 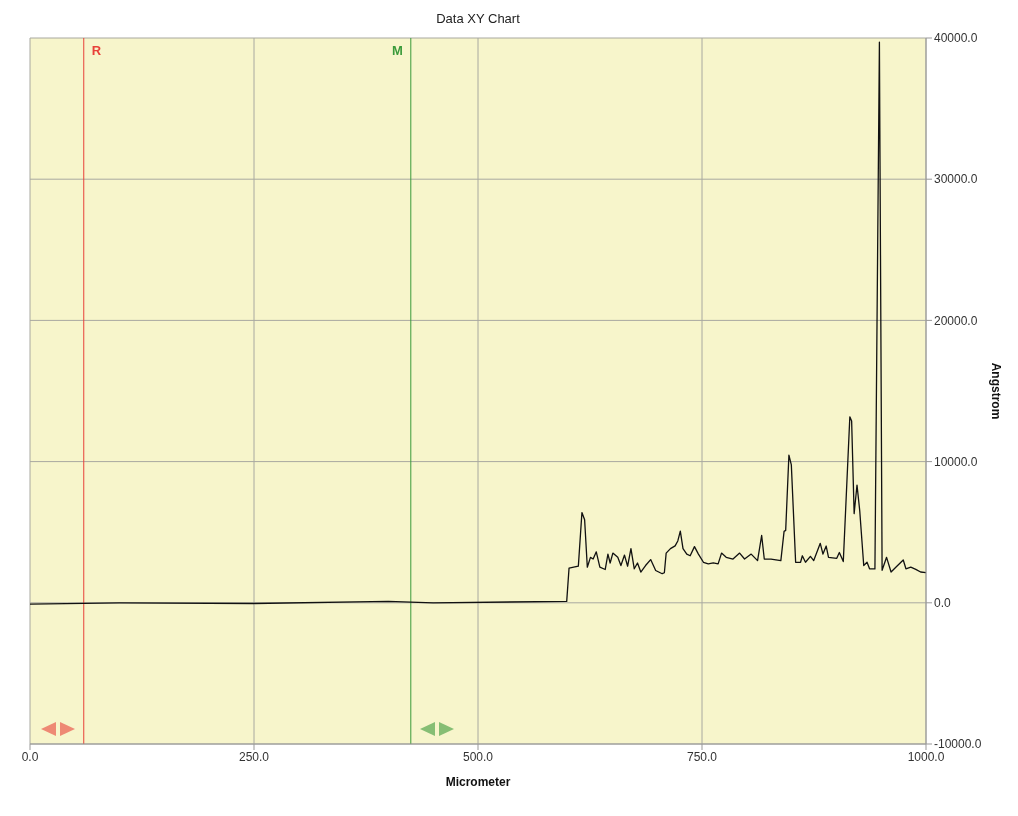 What do you see at coordinates (96, 51) in the screenshot?
I see `ref-line-label: R` at bounding box center [96, 51].